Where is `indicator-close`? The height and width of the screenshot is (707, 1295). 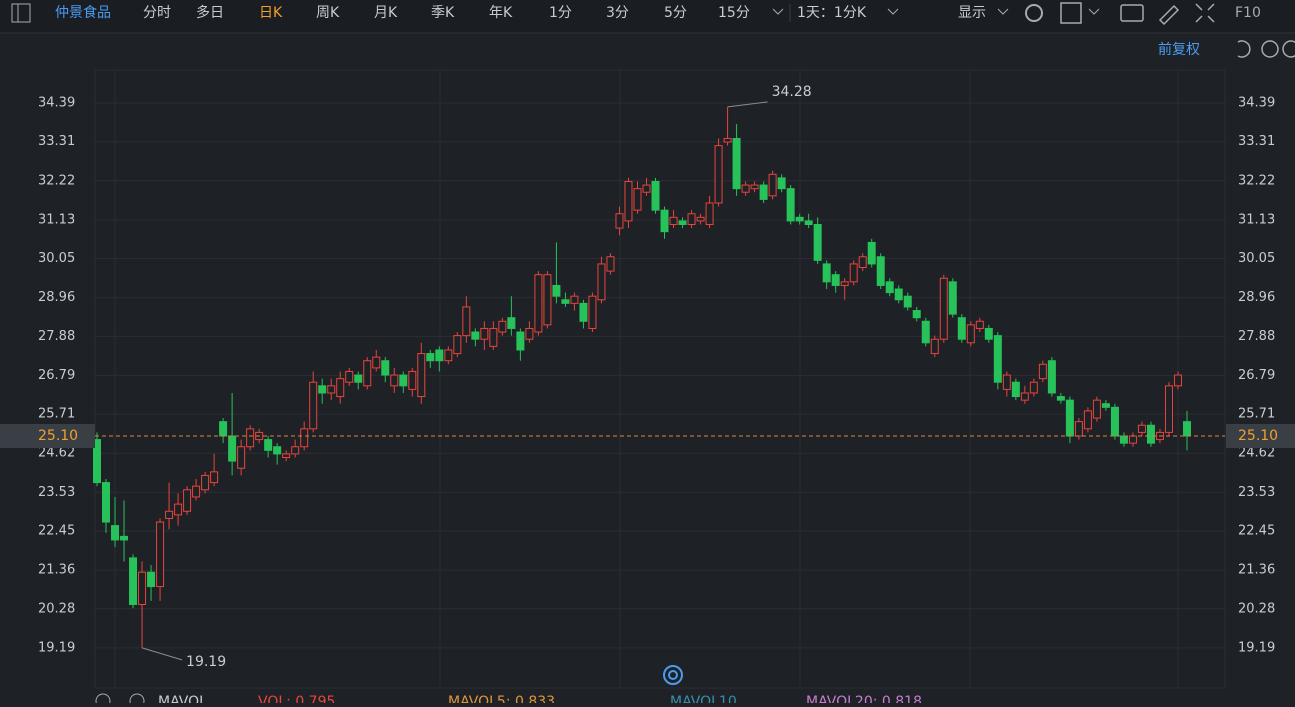
indicator-close is located at coordinates (137, 700).